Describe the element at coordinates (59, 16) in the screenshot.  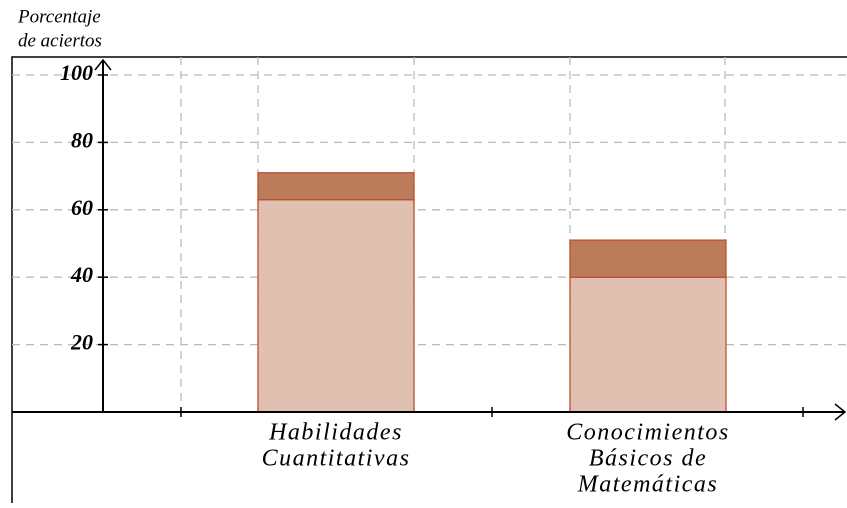
I see `y-axis-label: Porcentaje` at that location.